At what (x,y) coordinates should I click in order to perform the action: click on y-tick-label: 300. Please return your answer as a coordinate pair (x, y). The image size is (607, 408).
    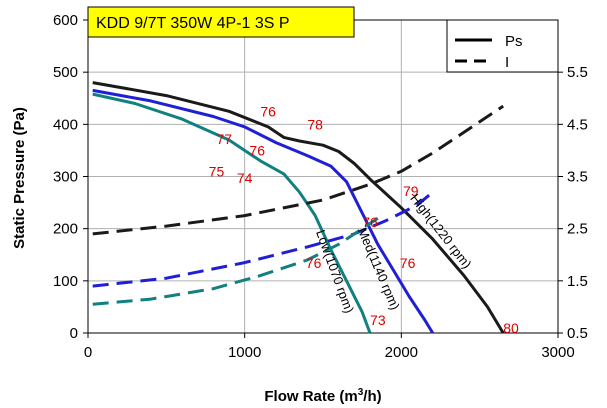
    Looking at the image, I should click on (65, 177).